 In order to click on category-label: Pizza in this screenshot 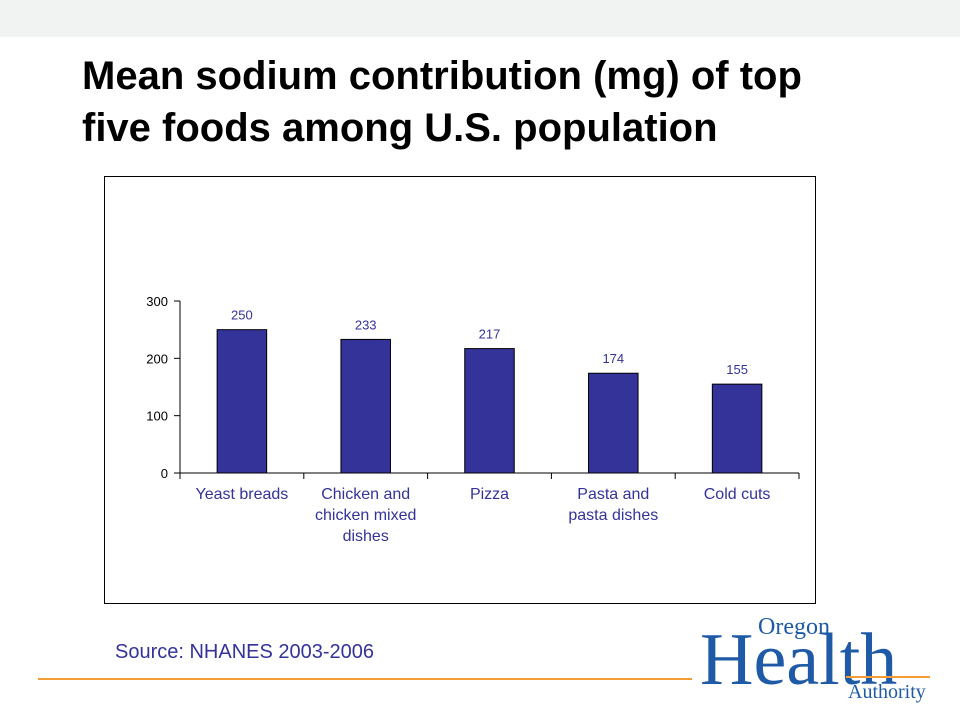, I will do `click(489, 494)`.